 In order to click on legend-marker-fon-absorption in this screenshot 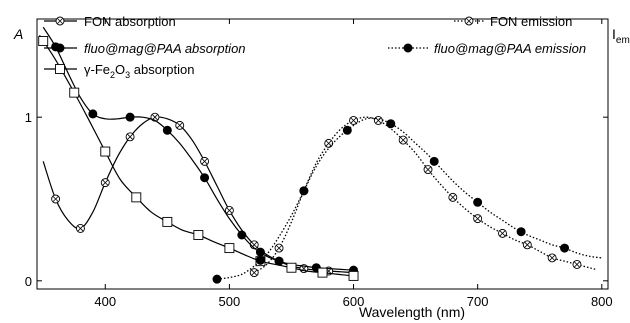, I will do `click(60, 21)`.